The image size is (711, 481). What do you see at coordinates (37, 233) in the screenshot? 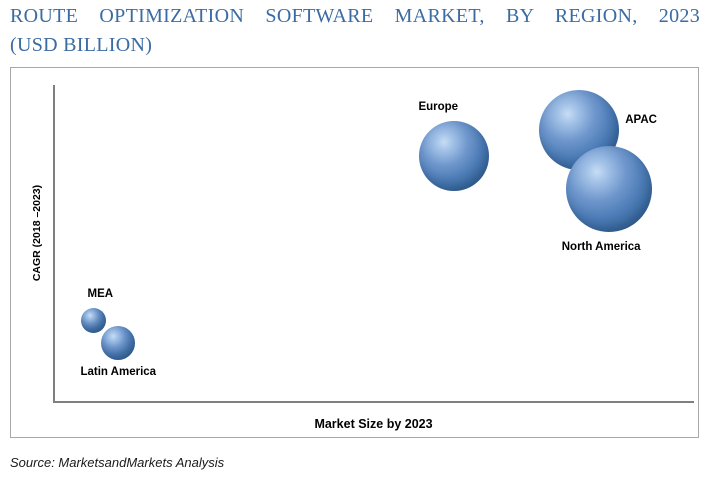
I see `y-axis-label: CAGR (2018 –2023)` at bounding box center [37, 233].